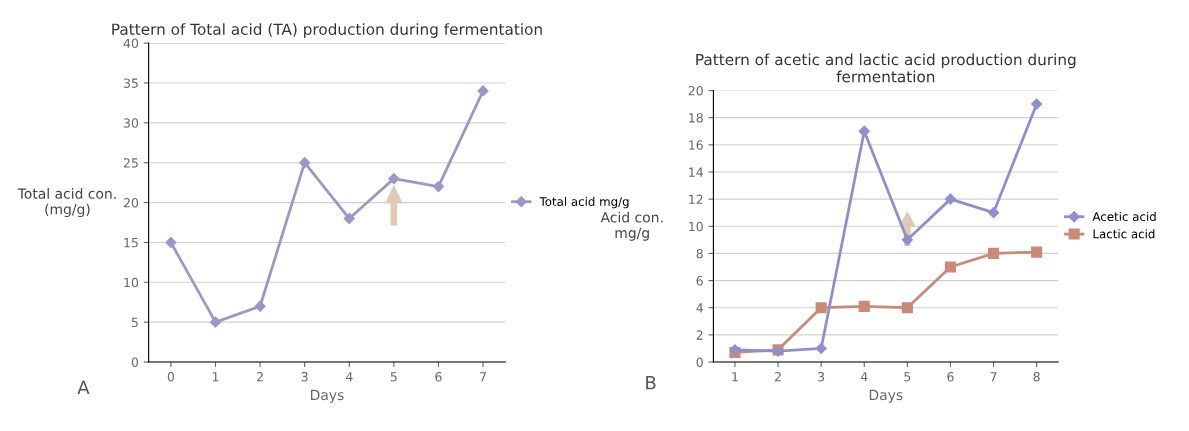 The width and height of the screenshot is (1189, 431). What do you see at coordinates (699, 281) in the screenshot?
I see `y-tick-label: 6` at bounding box center [699, 281].